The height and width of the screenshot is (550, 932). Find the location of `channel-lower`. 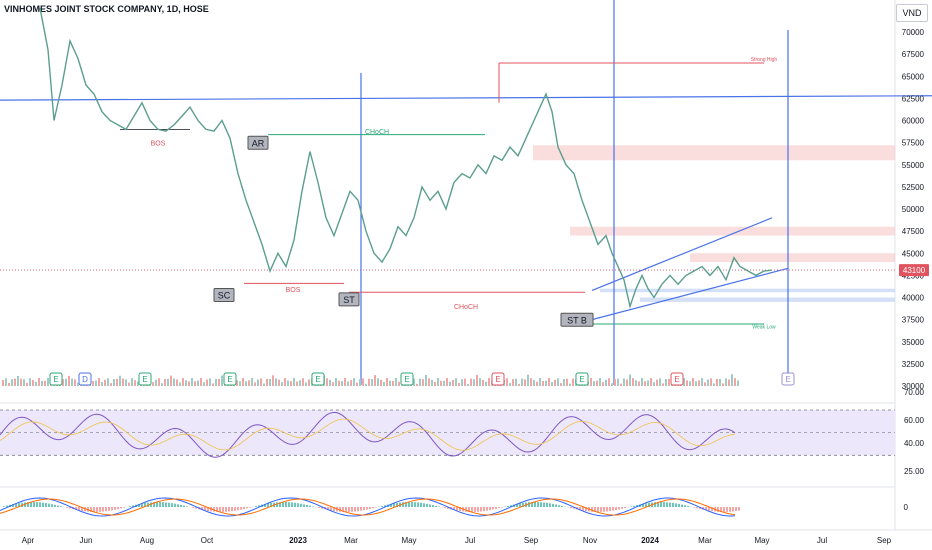

channel-lower is located at coordinates (690, 294).